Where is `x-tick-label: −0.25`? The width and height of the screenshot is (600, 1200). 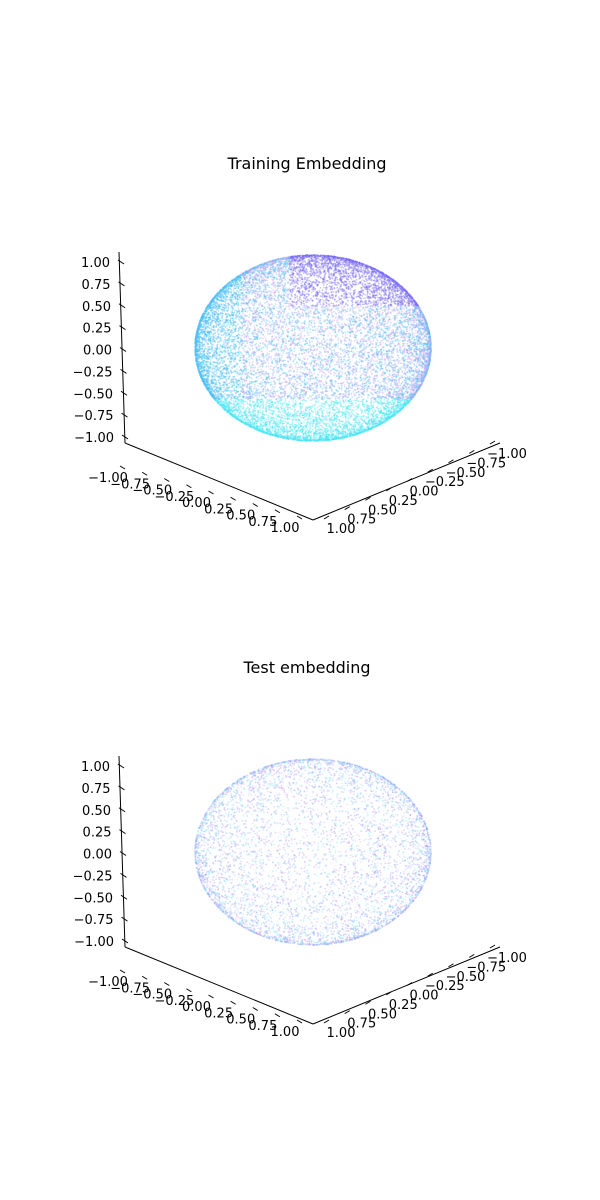
x-tick-label: −0.25 is located at coordinates (174, 497).